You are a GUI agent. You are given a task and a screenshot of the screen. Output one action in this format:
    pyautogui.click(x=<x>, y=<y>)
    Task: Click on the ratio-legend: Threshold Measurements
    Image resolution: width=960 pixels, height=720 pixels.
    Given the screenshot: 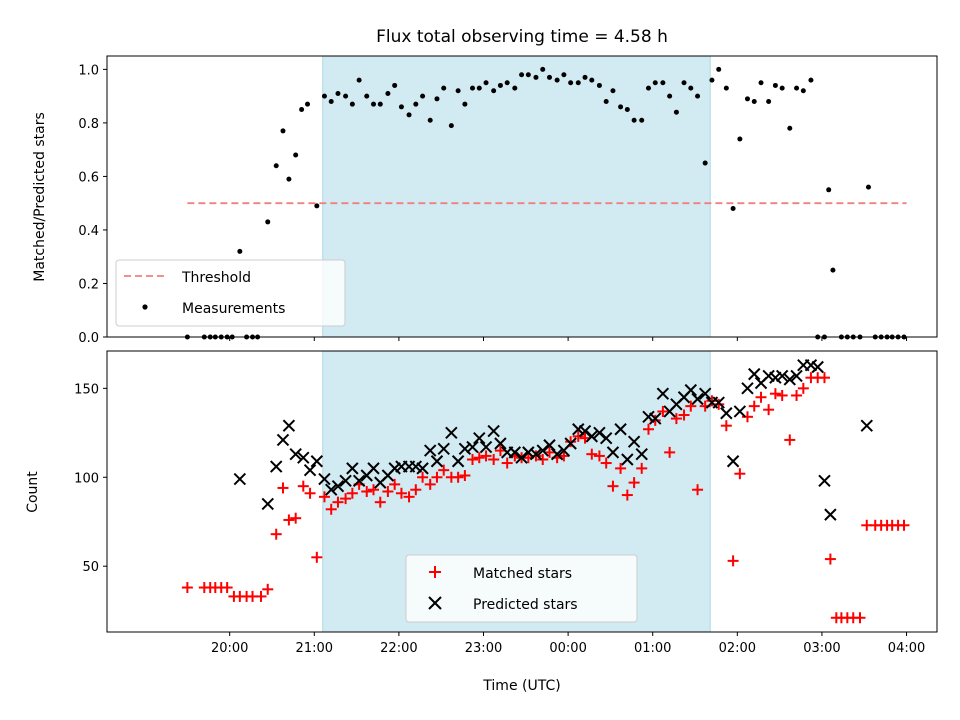 What is the action you would take?
    pyautogui.click(x=230, y=293)
    